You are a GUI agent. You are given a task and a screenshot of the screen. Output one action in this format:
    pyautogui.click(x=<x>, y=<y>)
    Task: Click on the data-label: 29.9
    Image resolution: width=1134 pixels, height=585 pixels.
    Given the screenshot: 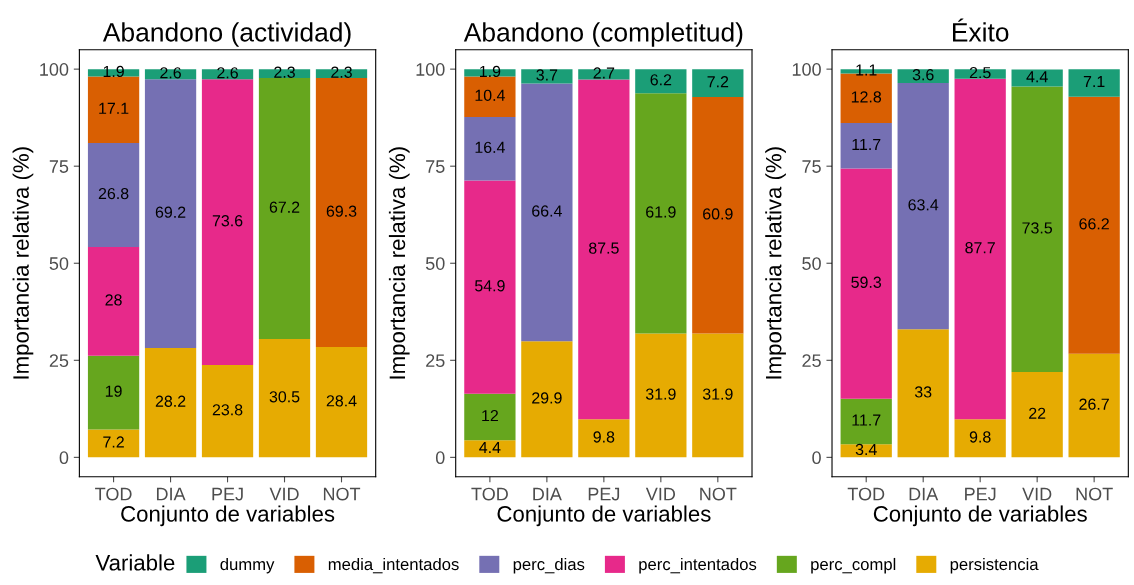 What is the action you would take?
    pyautogui.click(x=547, y=398)
    